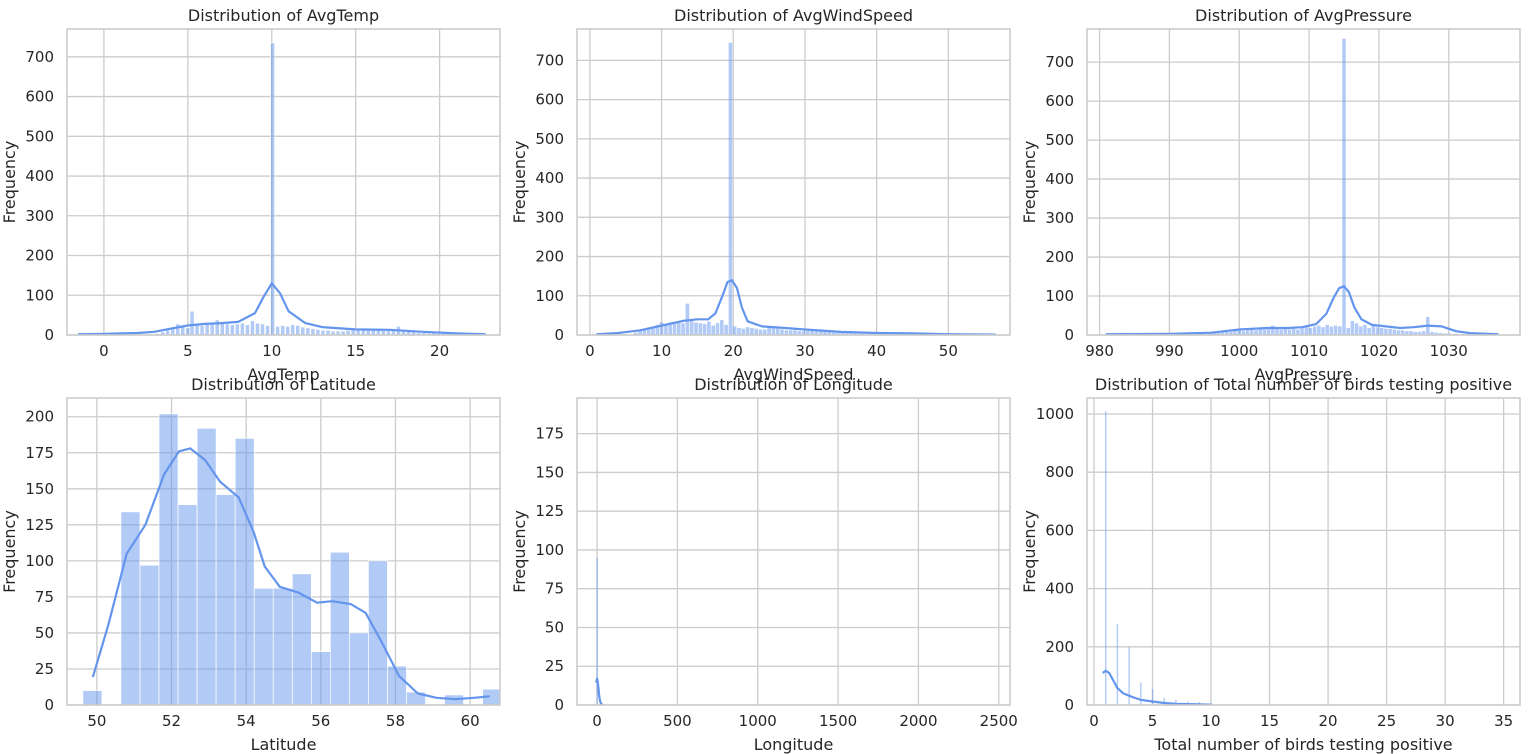  I want to click on y-tick-label: 75, so click(554, 589).